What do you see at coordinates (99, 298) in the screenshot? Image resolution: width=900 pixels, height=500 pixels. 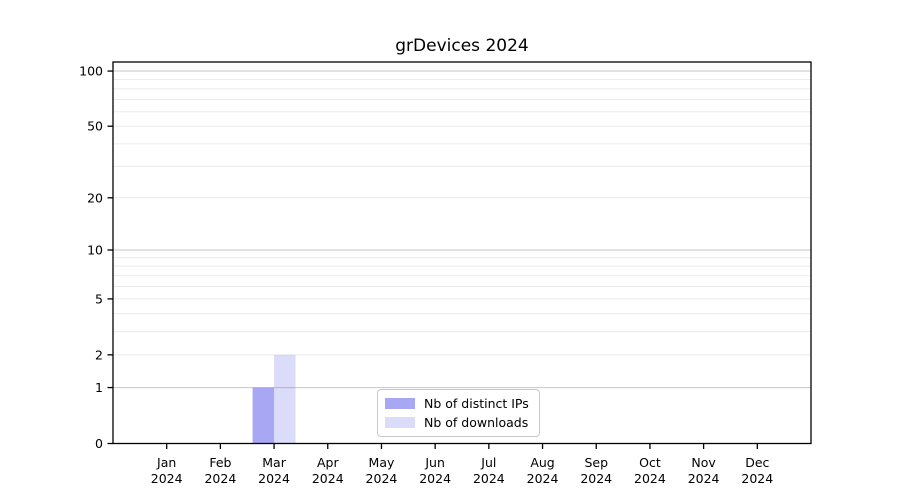 I see `y-tick-label: 5` at bounding box center [99, 298].